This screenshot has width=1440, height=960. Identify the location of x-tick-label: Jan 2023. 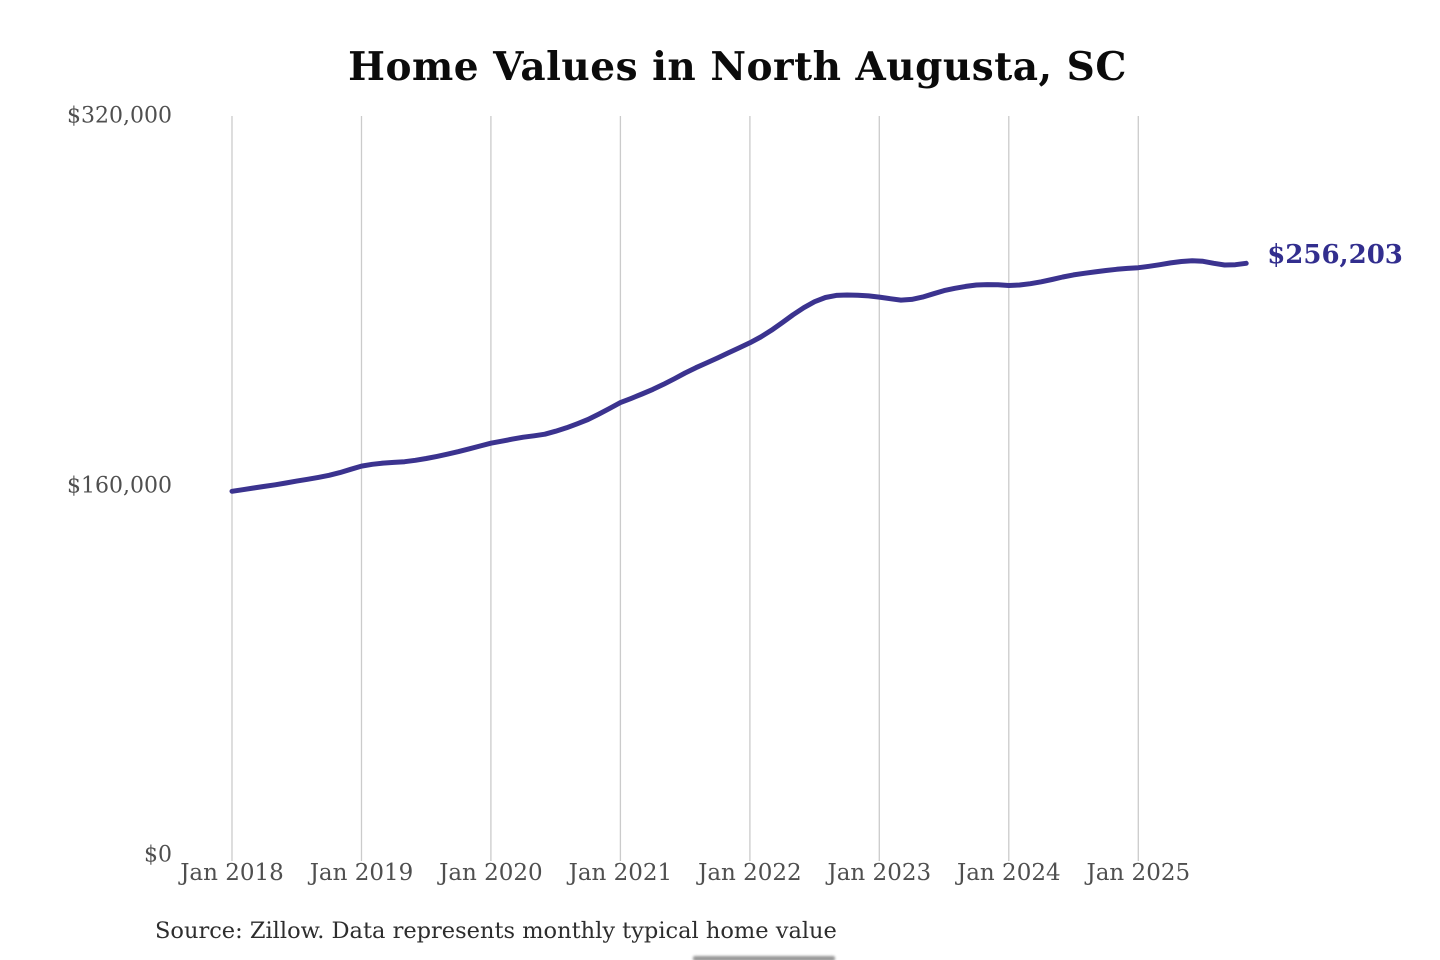
(879, 873).